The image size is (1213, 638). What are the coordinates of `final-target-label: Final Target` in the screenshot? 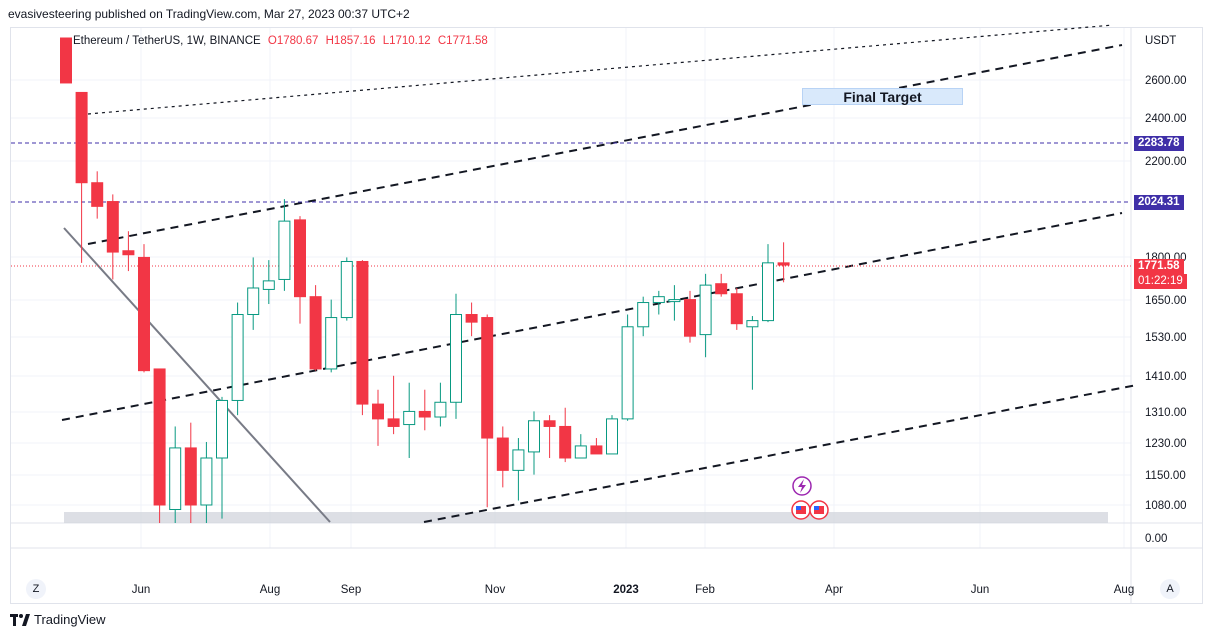 It's located at (882, 96).